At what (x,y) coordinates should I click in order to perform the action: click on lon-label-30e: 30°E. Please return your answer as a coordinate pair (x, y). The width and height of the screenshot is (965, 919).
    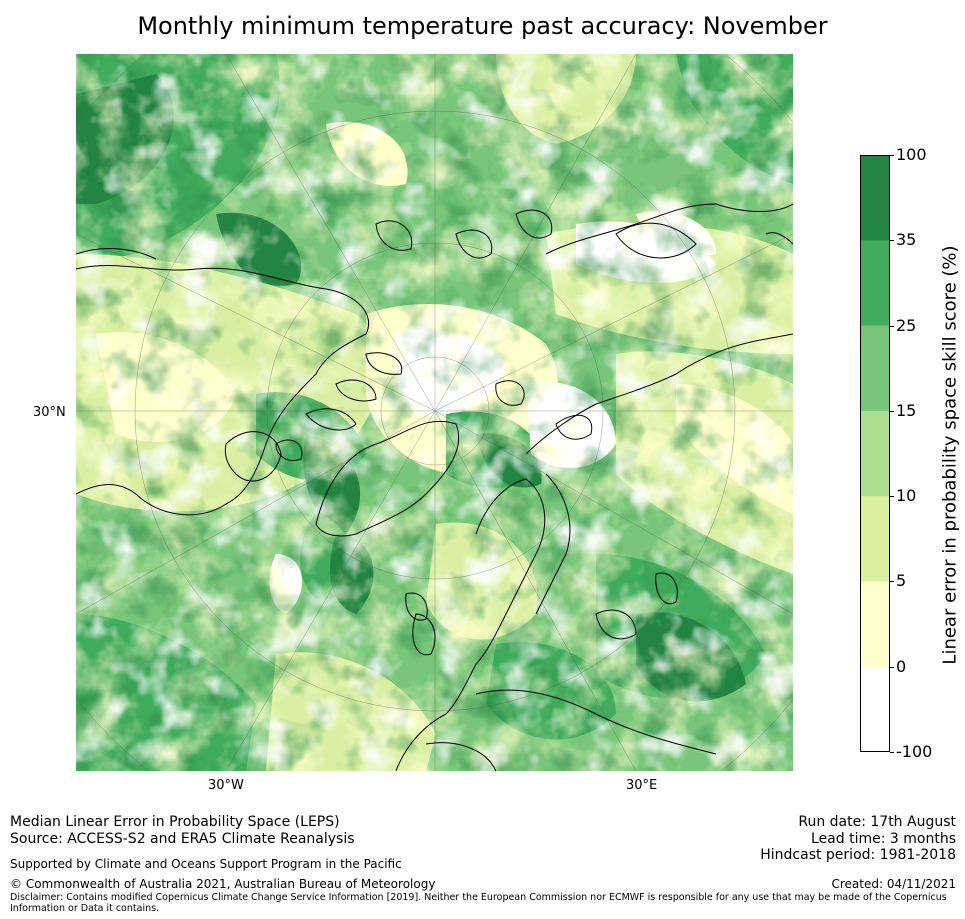
    Looking at the image, I should click on (642, 785).